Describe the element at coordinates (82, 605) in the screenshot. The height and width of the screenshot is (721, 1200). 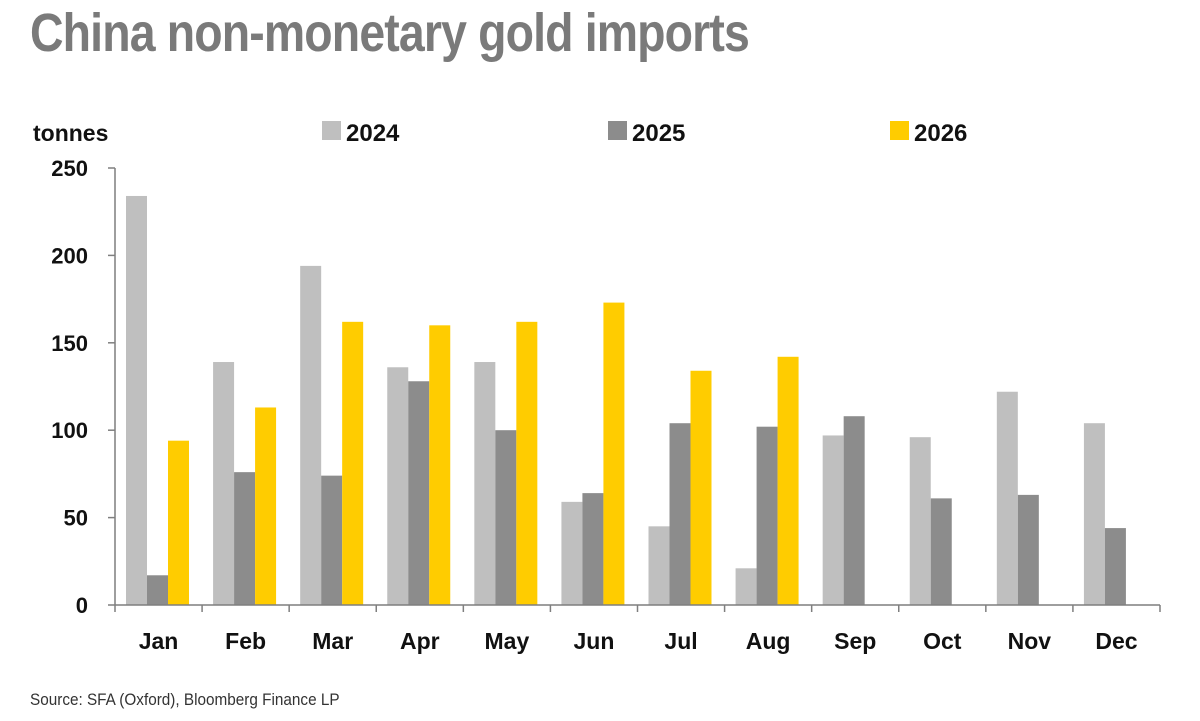
I see `y-tick-label: 0` at that location.